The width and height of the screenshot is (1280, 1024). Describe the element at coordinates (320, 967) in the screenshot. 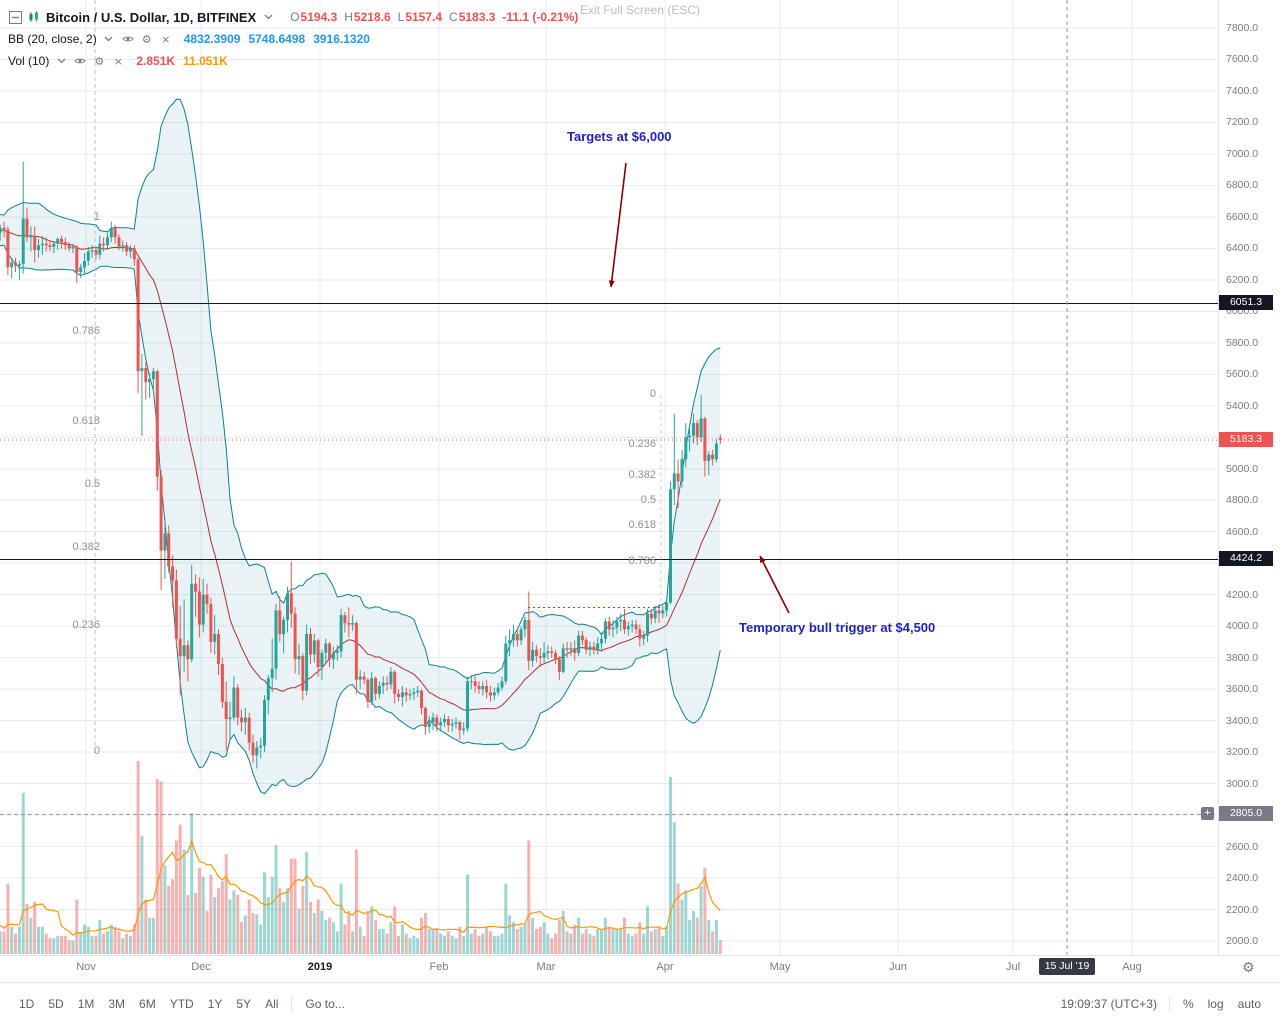

I see `time-axis-label: 2019` at that location.